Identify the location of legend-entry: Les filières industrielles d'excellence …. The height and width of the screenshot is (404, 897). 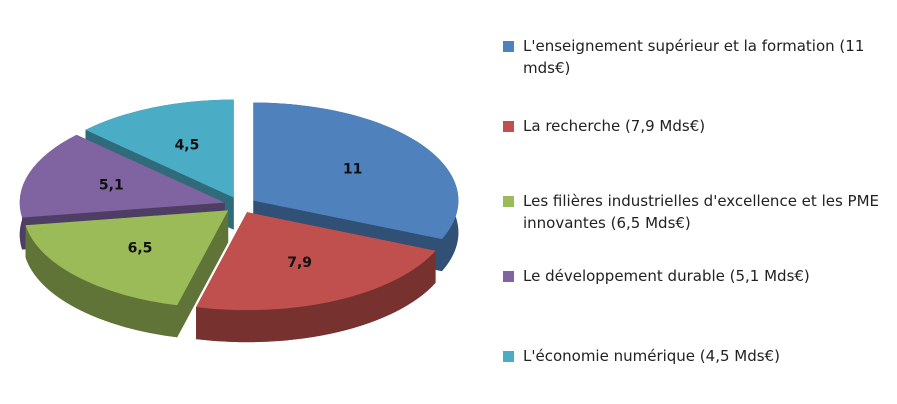
(698, 212).